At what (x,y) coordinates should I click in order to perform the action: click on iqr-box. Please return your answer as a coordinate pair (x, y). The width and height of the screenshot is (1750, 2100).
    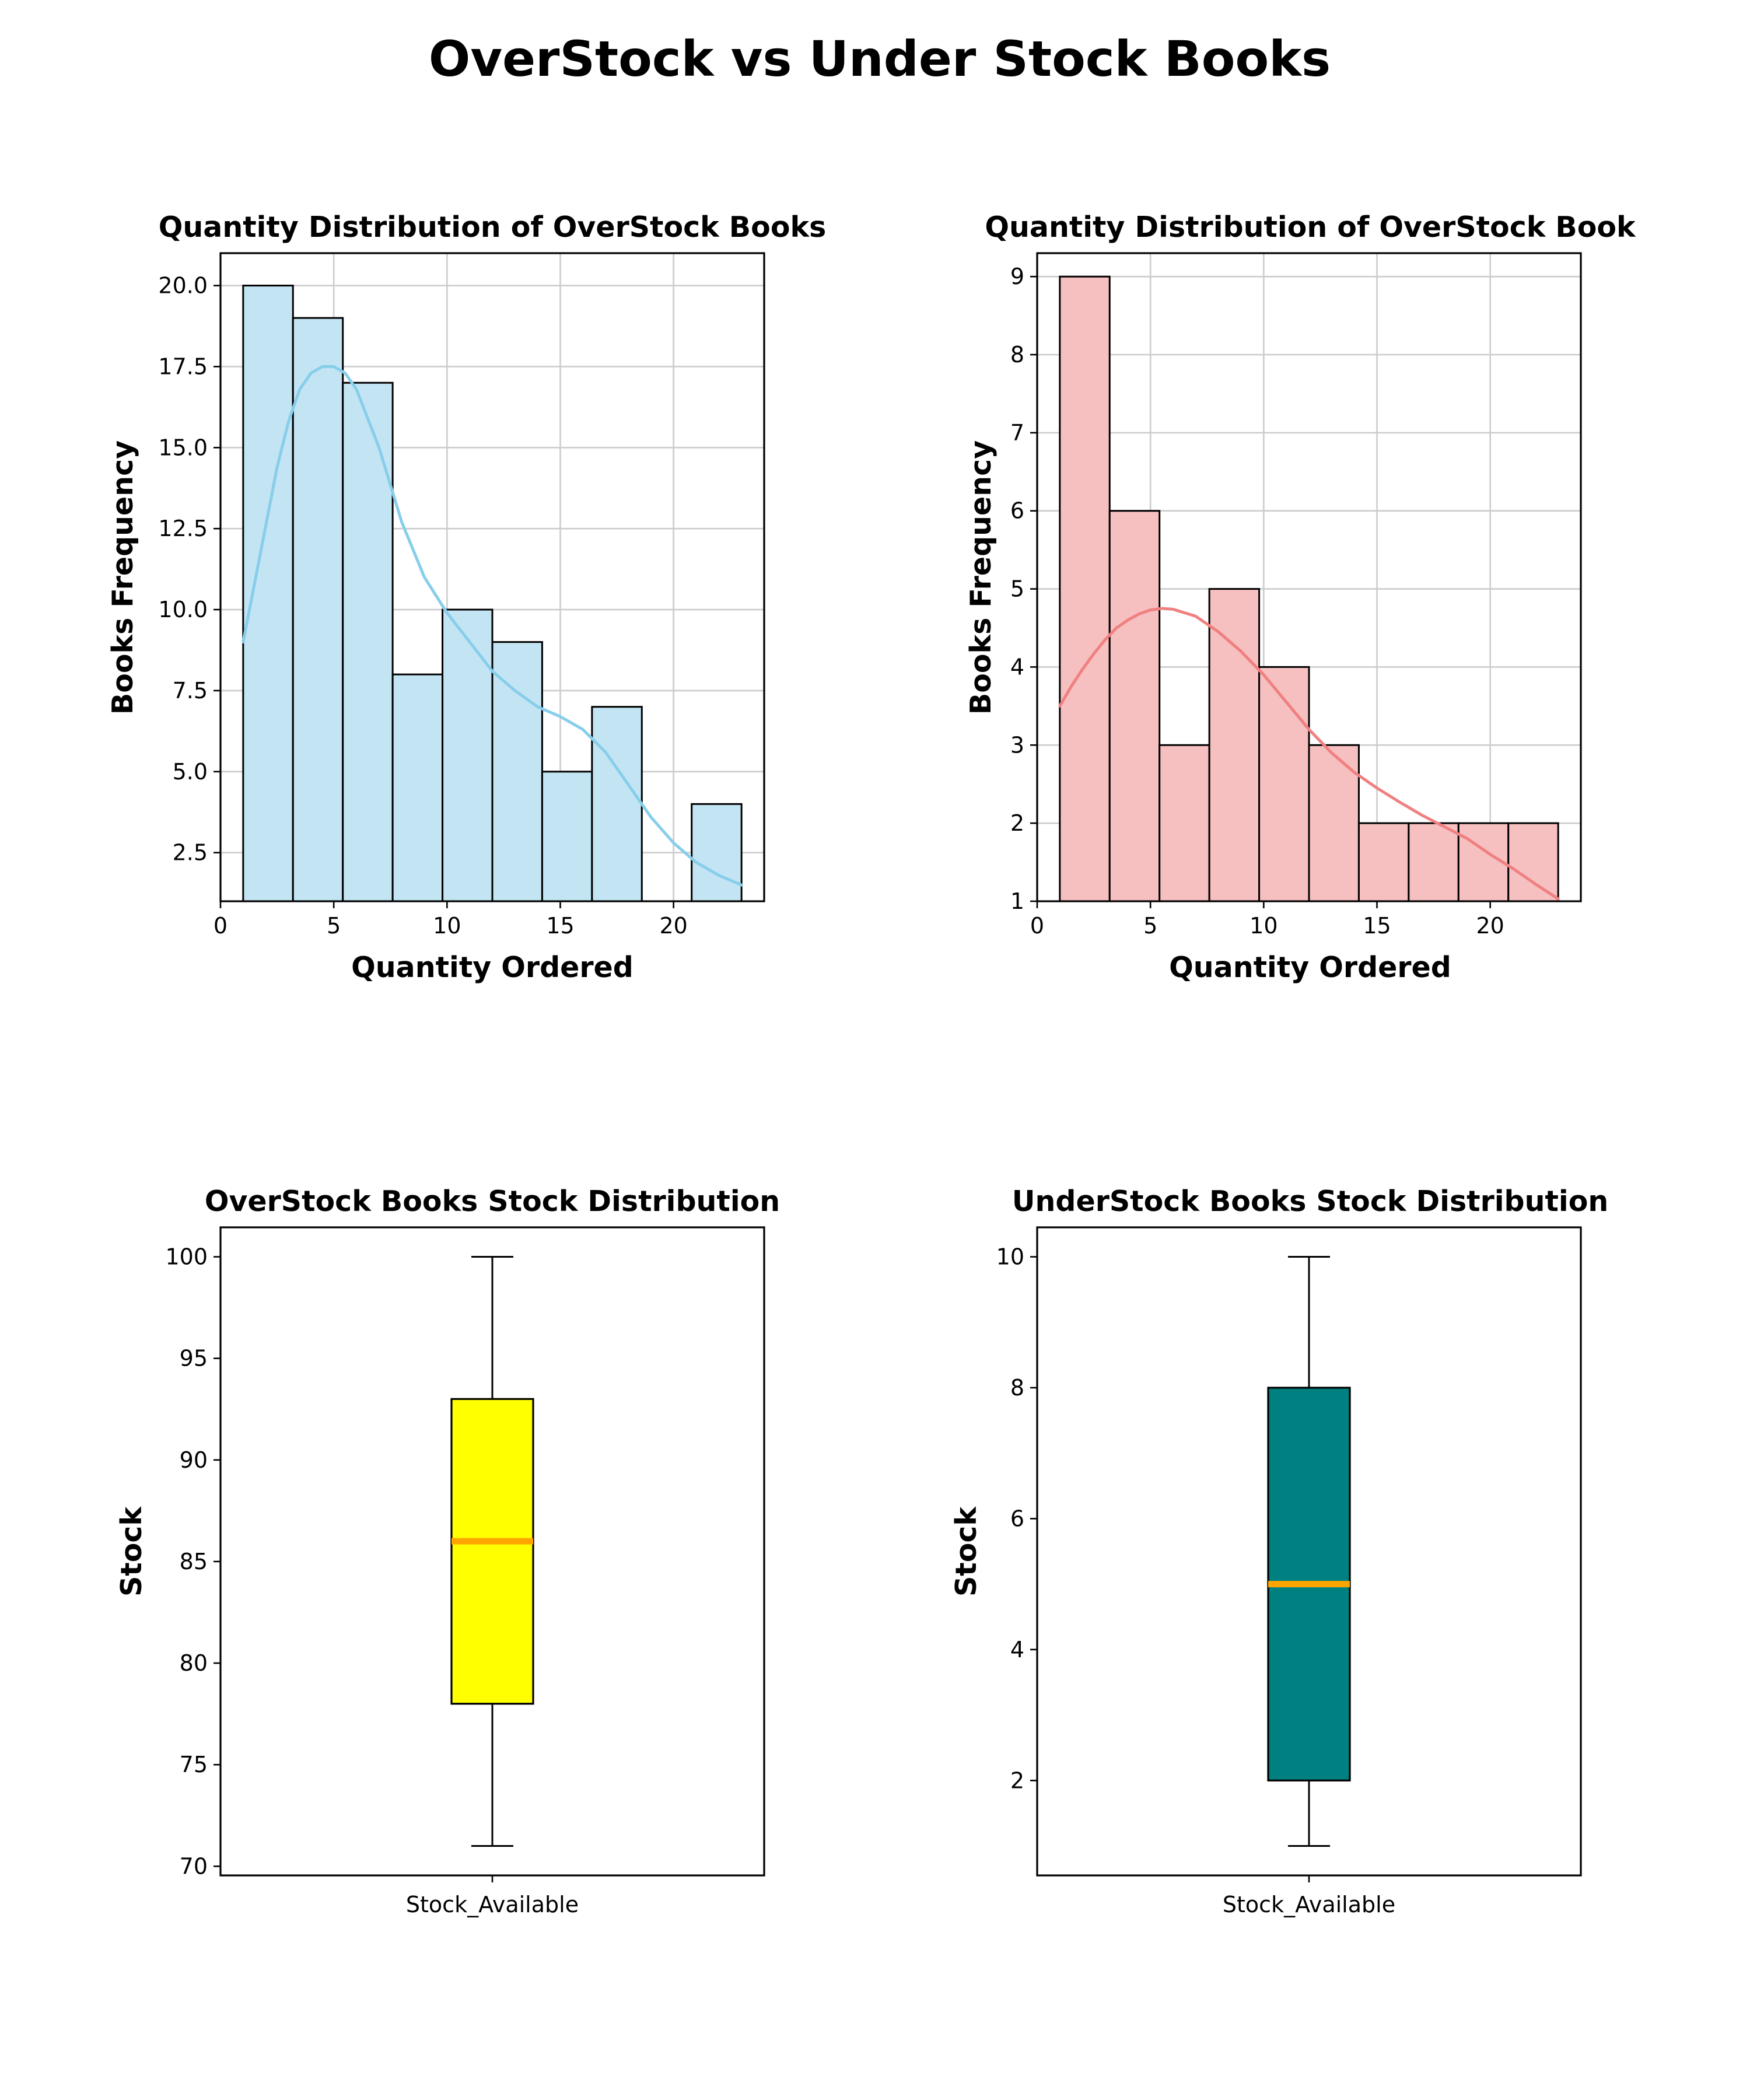
    Looking at the image, I should click on (492, 1552).